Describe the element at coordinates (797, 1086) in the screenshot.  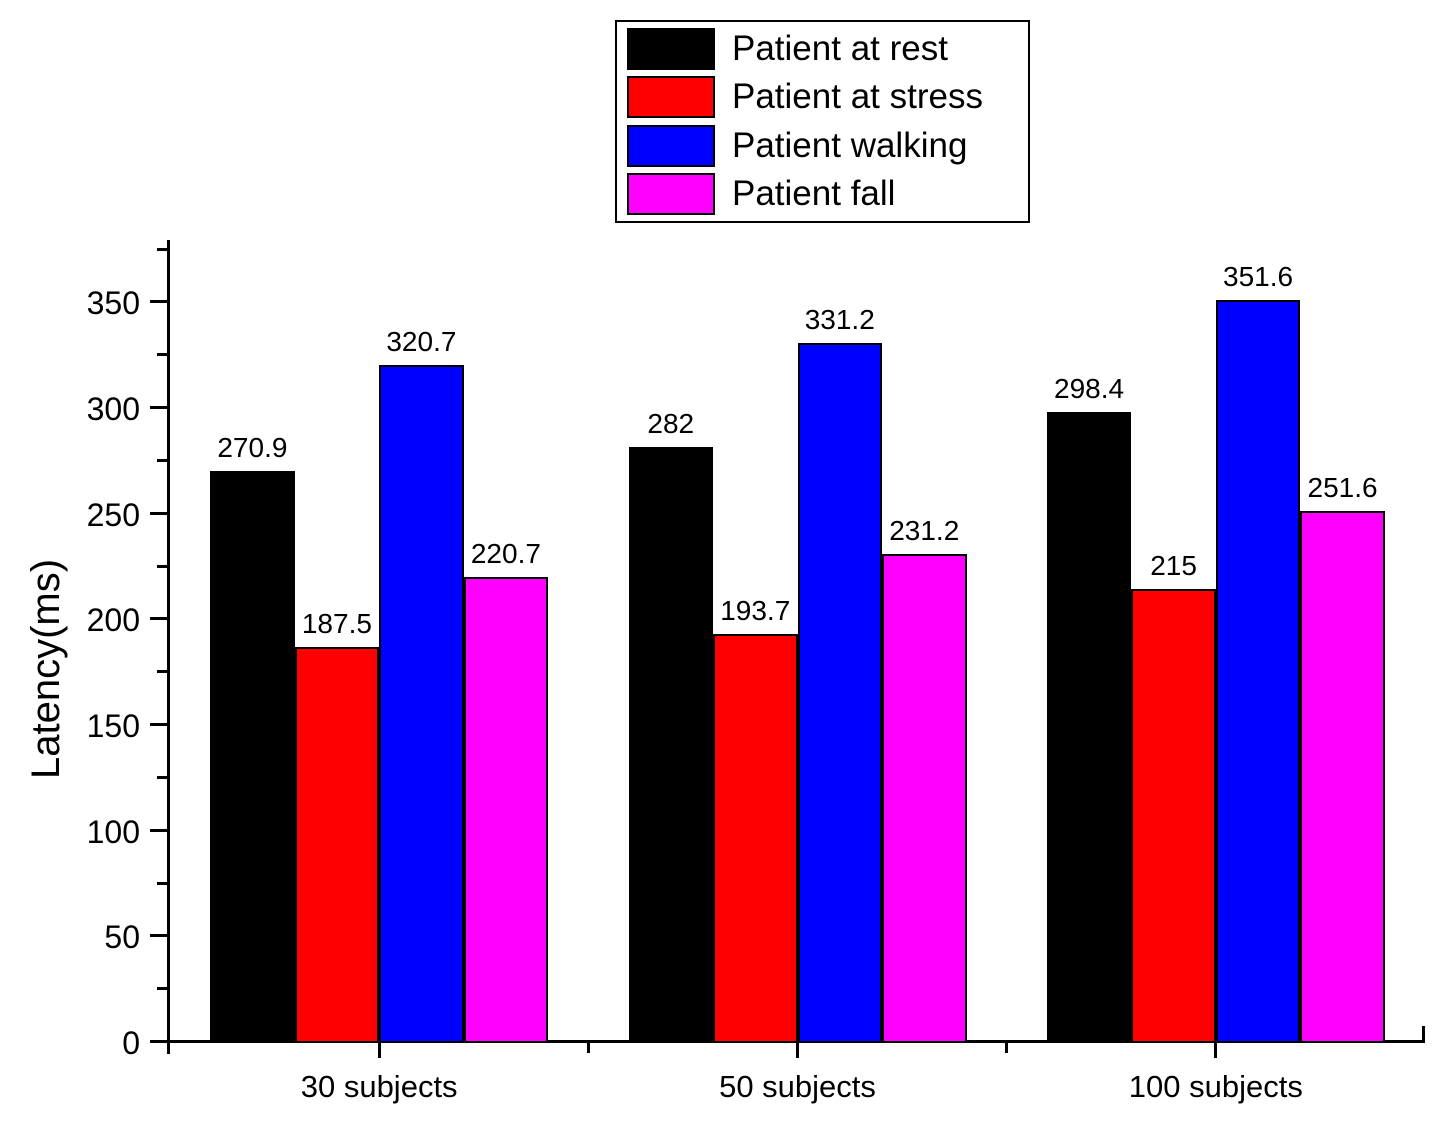
I see `x-axis-category-label: 50 subjects` at that location.